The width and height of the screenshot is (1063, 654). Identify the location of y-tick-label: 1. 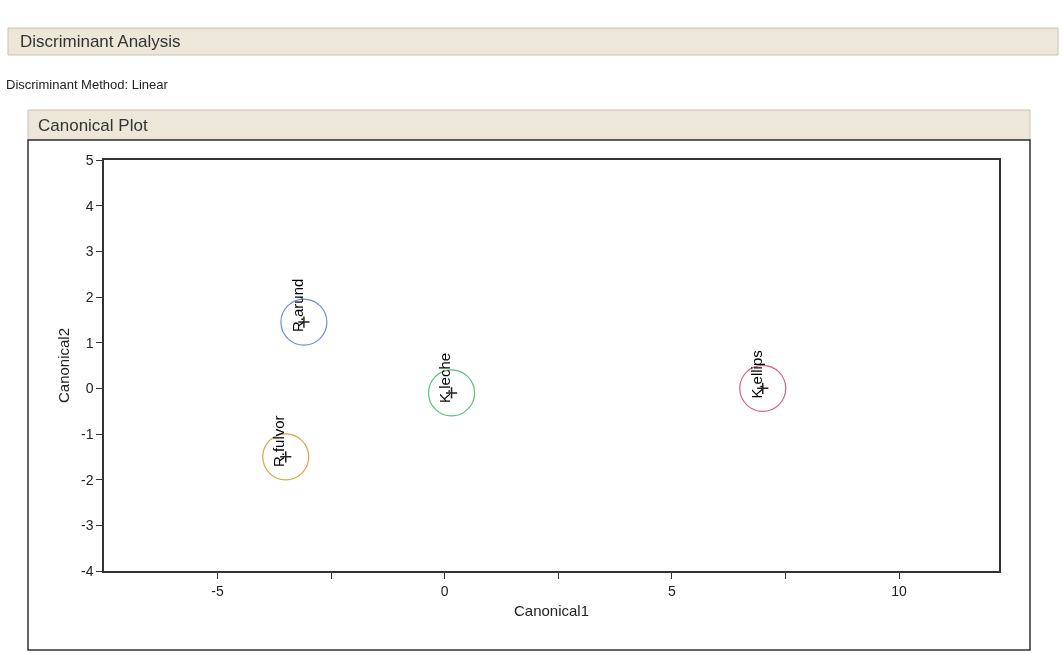
(89, 342).